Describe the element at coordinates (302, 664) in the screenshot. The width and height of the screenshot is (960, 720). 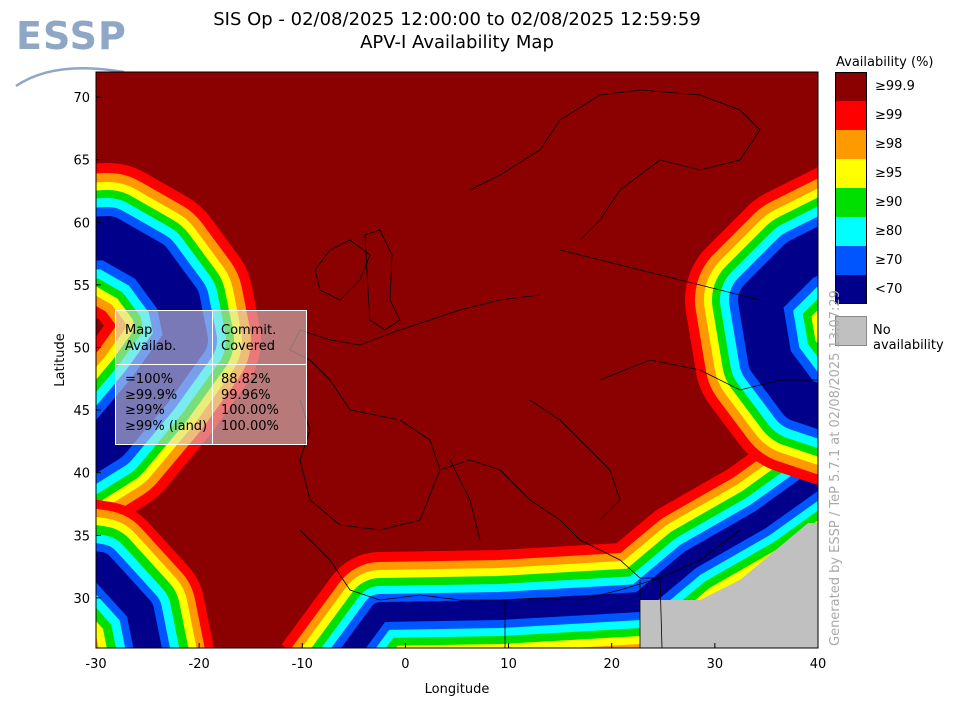
I see `x-tick-label: -10` at that location.